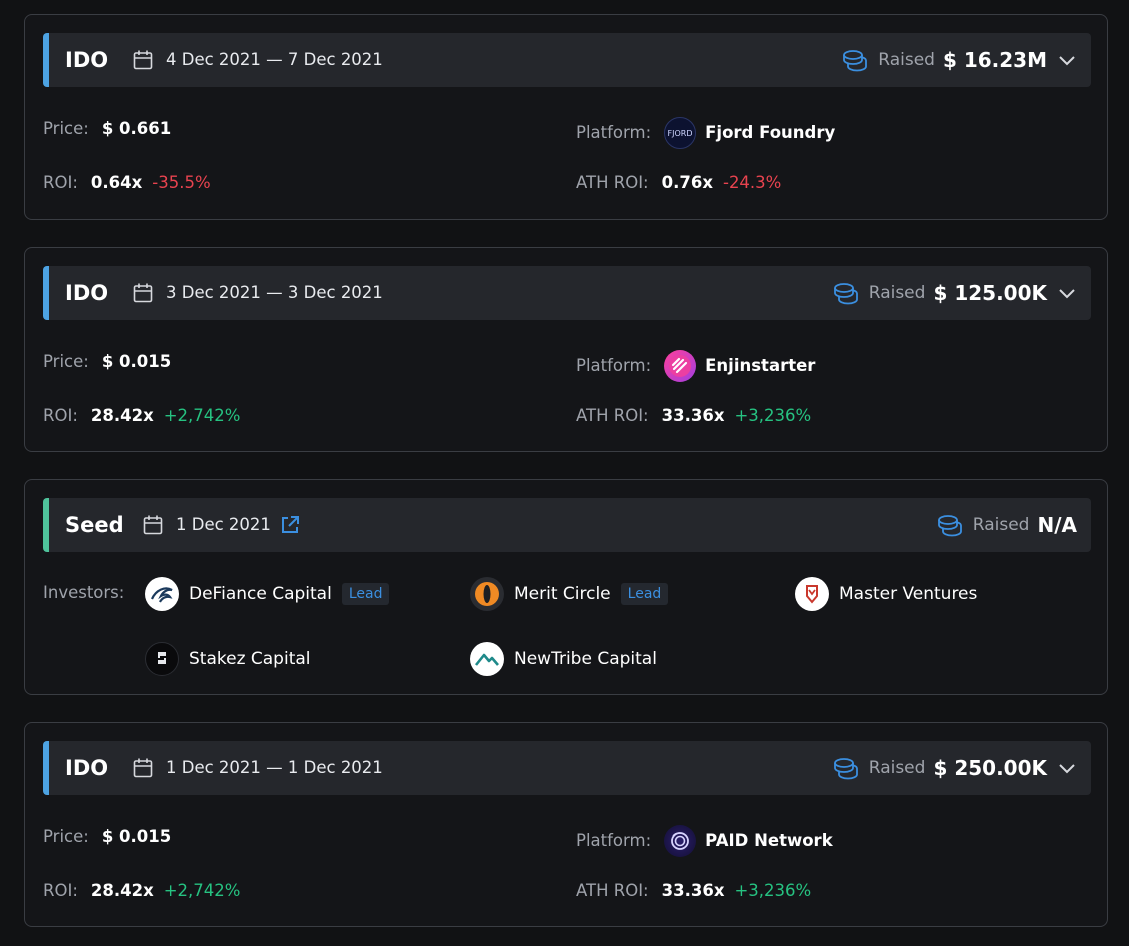 This screenshot has height=946, width=1129. I want to click on newtribe-capital-logo-icon, so click(487, 659).